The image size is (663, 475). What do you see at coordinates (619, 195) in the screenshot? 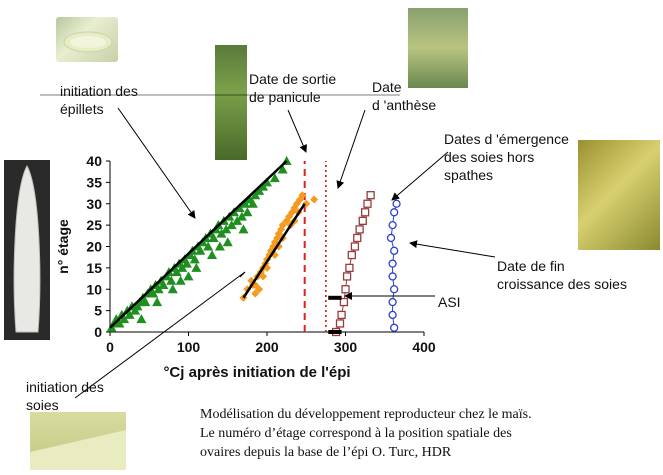
I see `silk-photo-icon` at bounding box center [619, 195].